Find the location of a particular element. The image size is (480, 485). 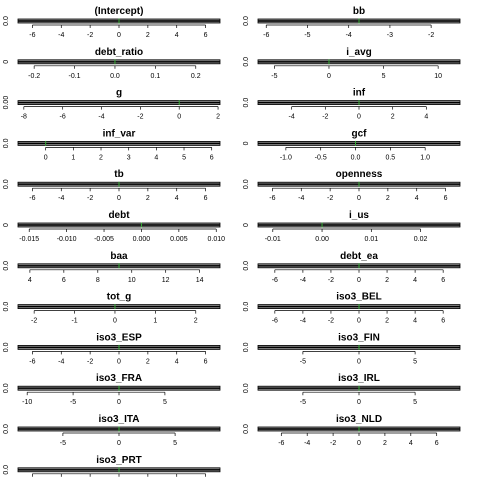

panel-iso3-fin: iso3_FIN 0.0 -5 0 5 is located at coordinates (352, 348).